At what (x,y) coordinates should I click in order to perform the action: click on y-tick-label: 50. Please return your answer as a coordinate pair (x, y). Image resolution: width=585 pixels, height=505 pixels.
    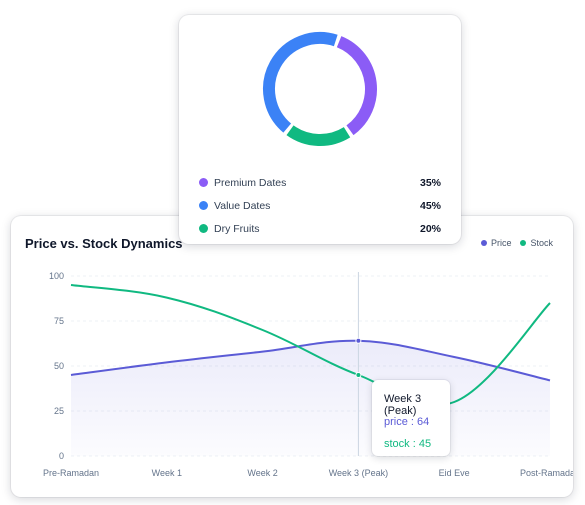
    Looking at the image, I should click on (59, 366).